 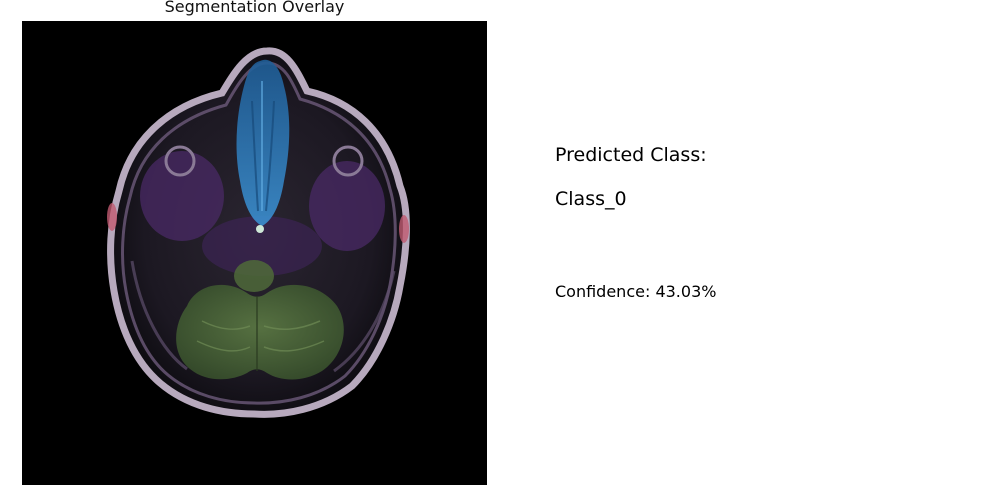 What do you see at coordinates (347, 206) in the screenshot?
I see `right-temporal-region` at bounding box center [347, 206].